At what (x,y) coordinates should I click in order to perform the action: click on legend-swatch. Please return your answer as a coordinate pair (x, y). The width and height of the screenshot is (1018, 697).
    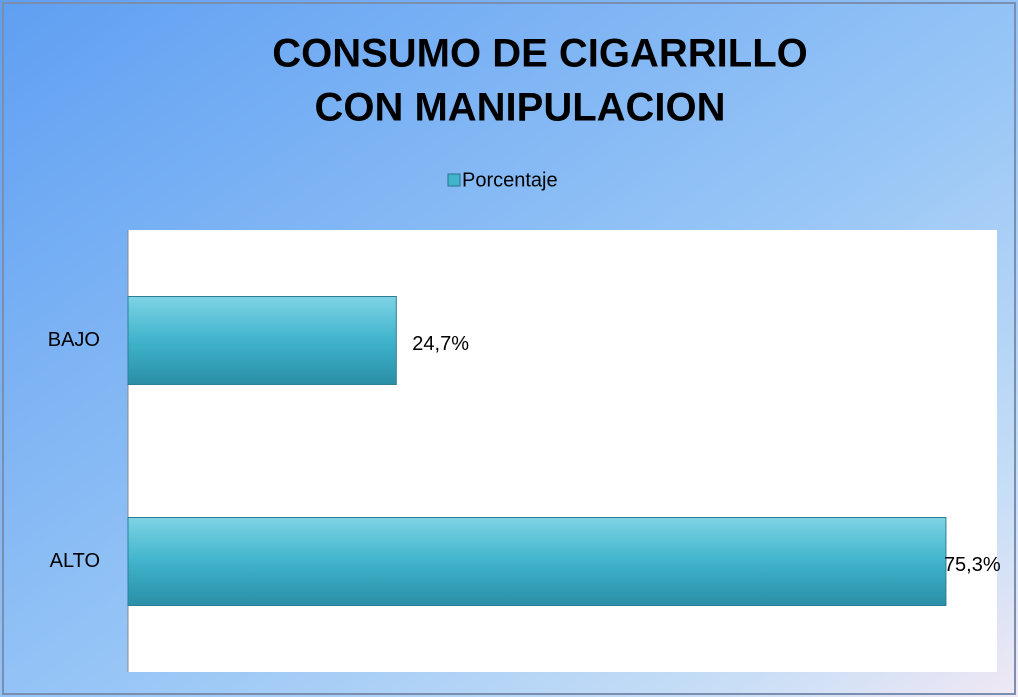
    Looking at the image, I should click on (454, 180).